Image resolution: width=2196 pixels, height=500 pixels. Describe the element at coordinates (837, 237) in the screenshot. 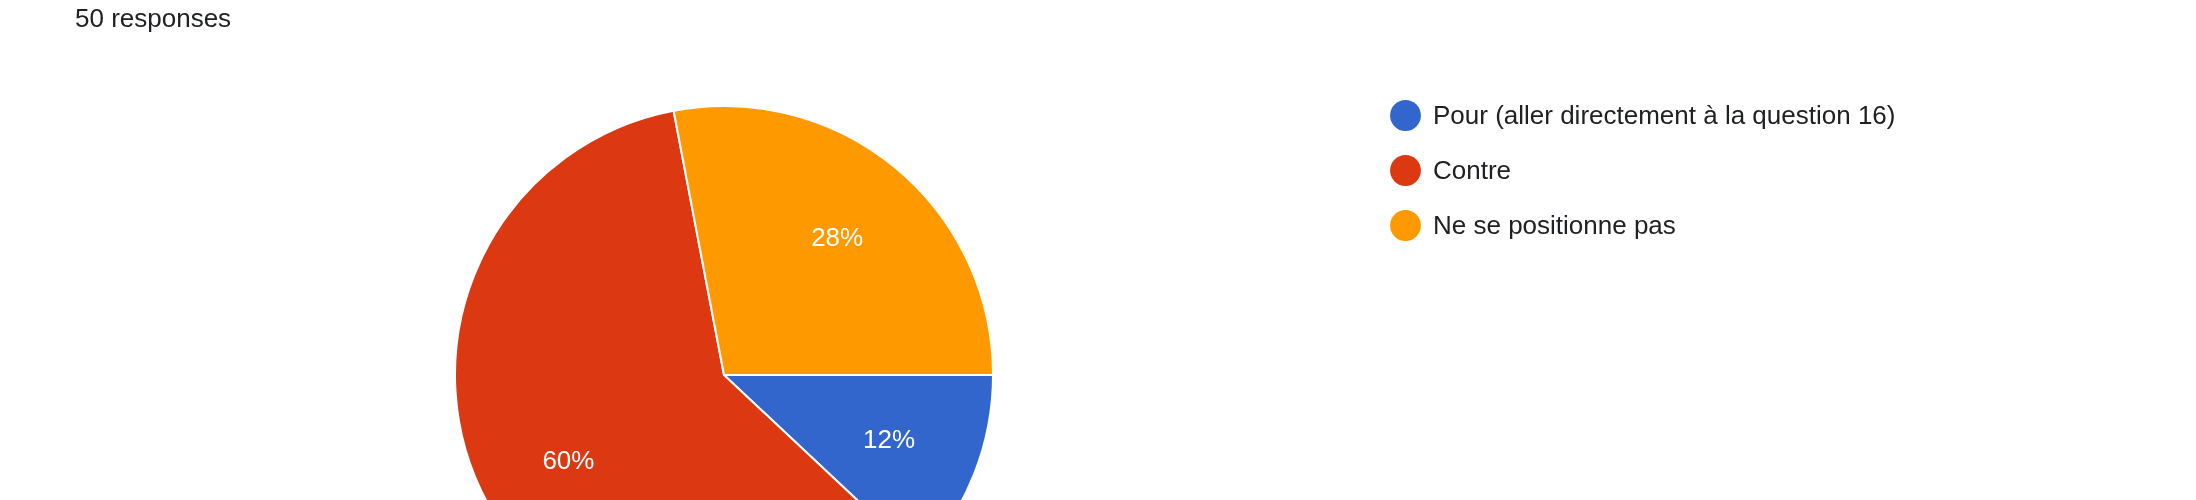

I see `data-label: 28%` at that location.